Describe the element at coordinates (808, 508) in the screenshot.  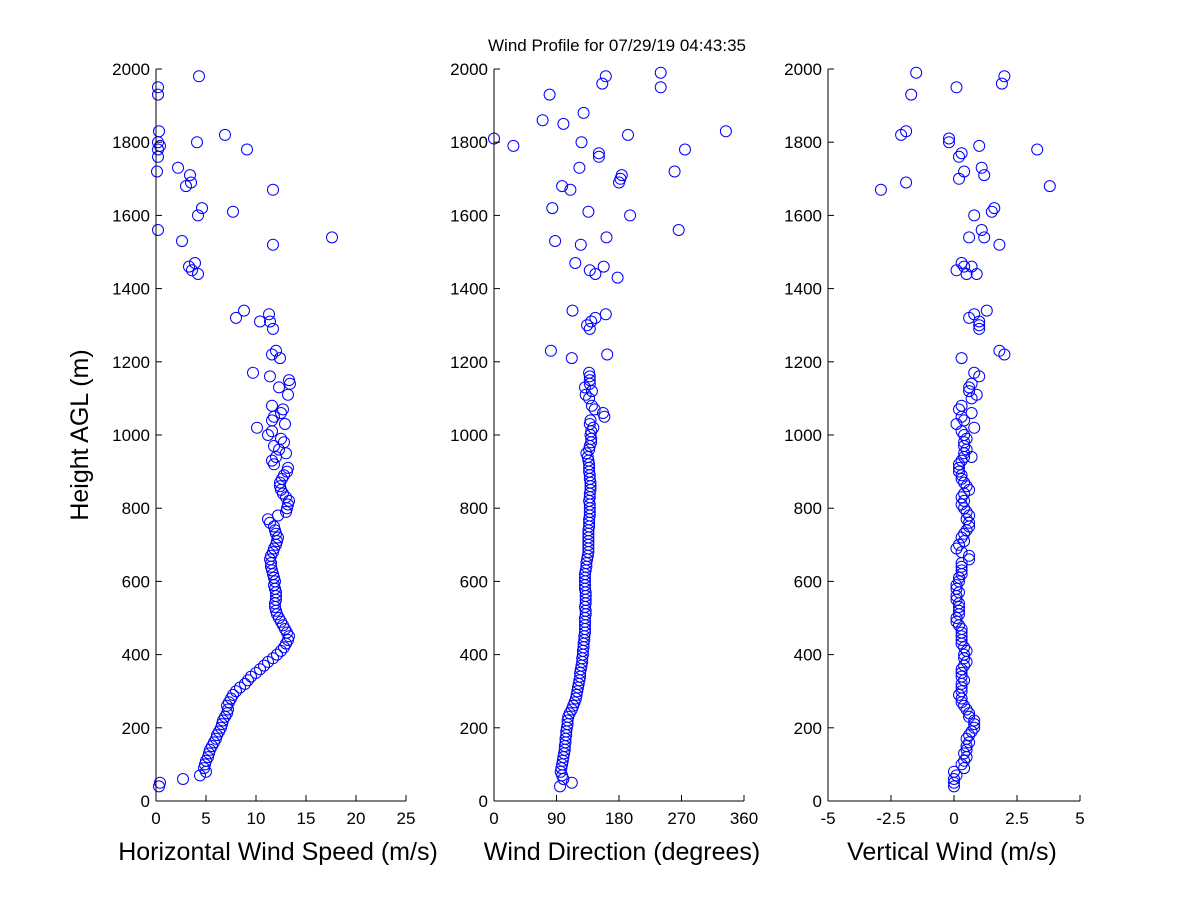
I see `y-tick-label: 800` at that location.